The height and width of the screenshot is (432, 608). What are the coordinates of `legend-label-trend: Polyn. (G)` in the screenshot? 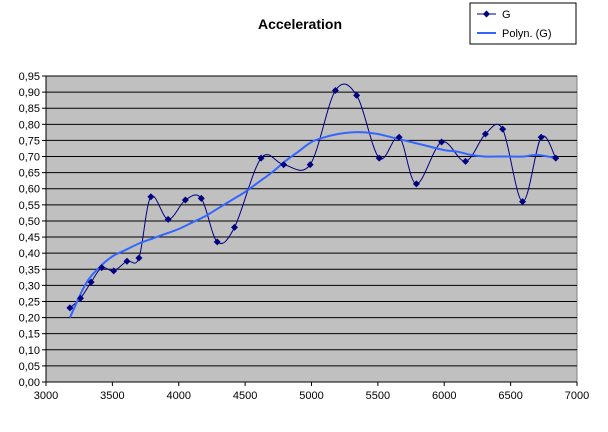 It's located at (527, 34).